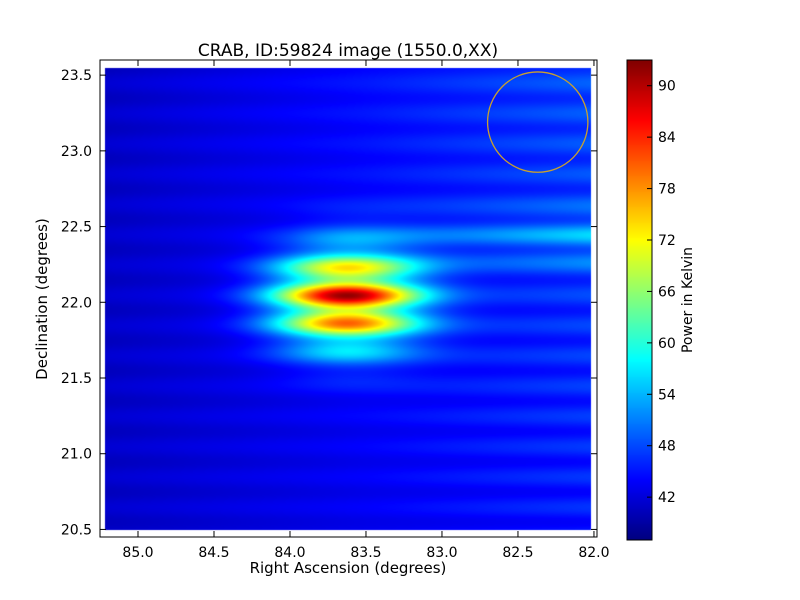 The height and width of the screenshot is (600, 800). I want to click on x-tick-label: 82.0, so click(593, 553).